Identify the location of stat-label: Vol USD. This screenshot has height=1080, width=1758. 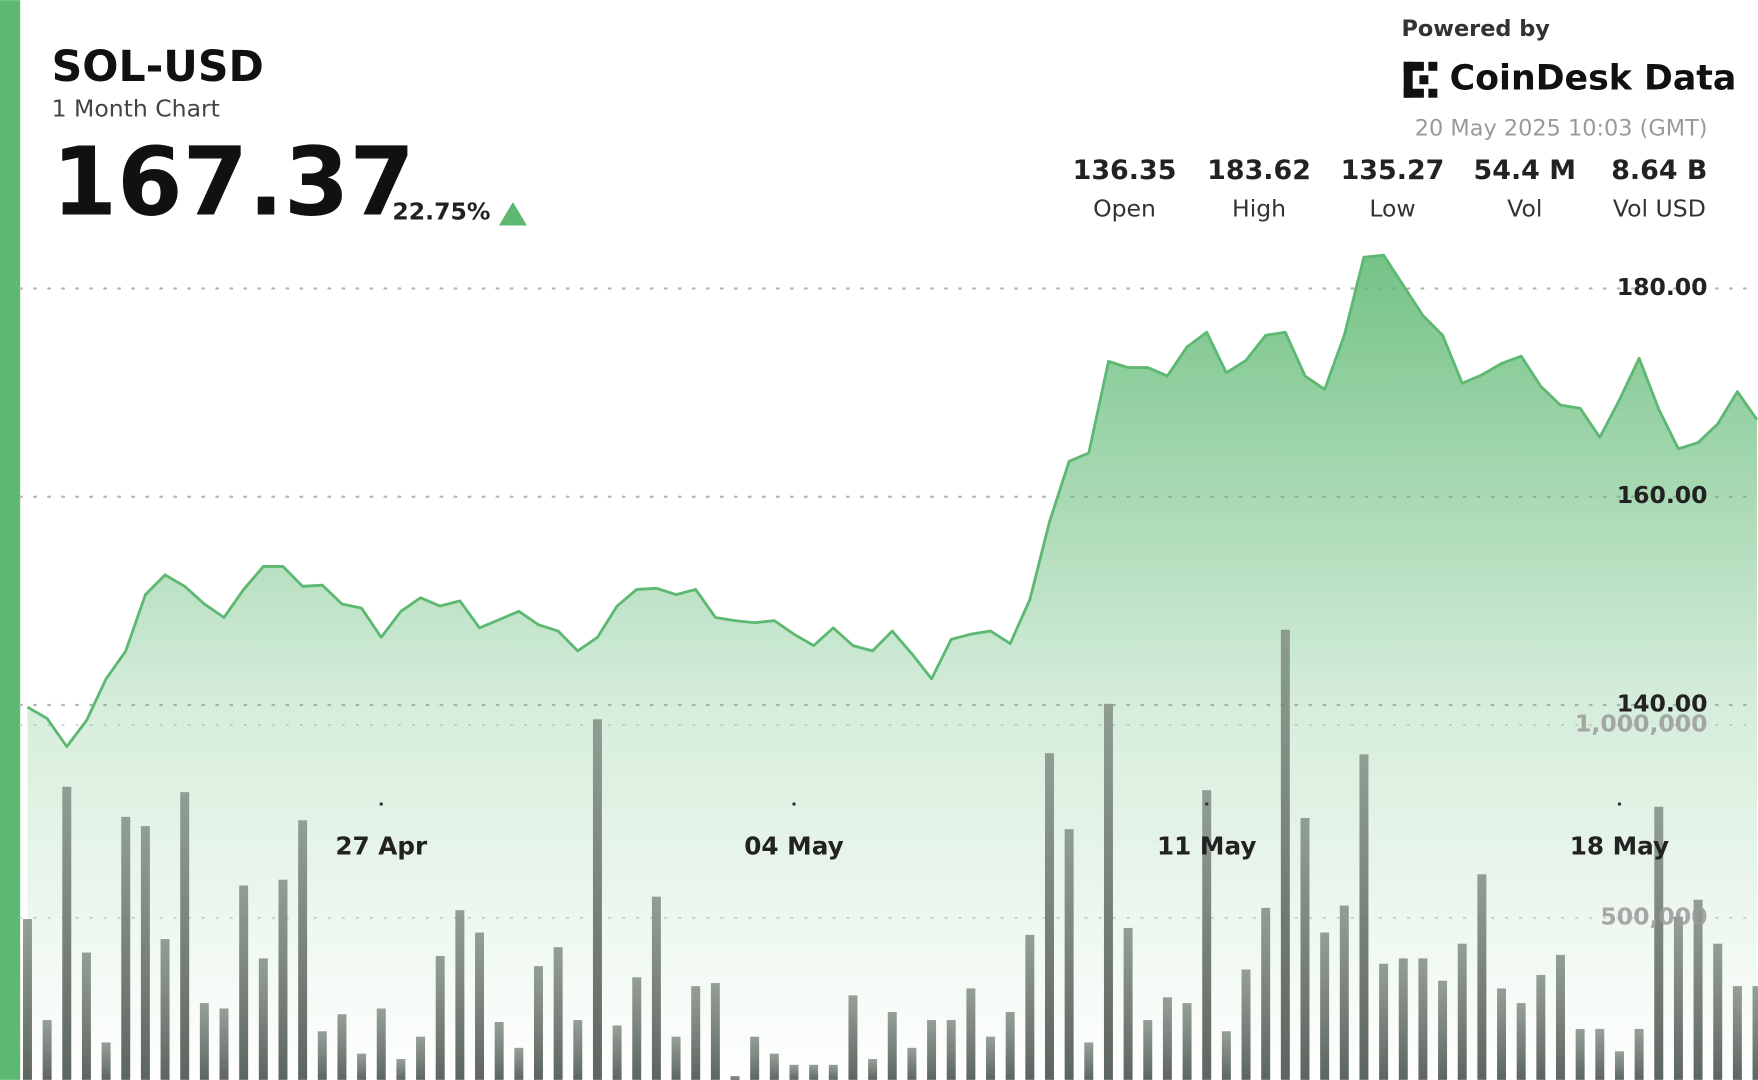
(1659, 208).